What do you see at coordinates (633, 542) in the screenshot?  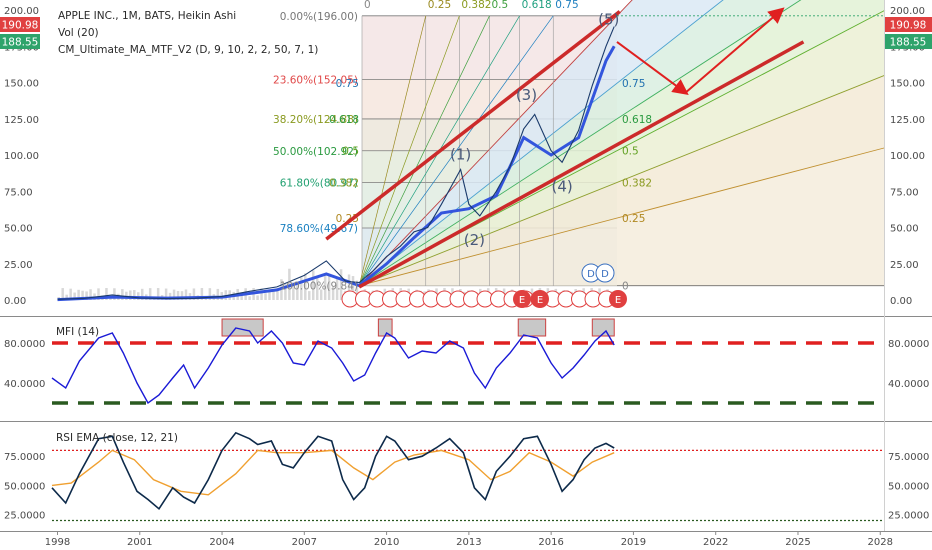 I see `x-axis-tick: 2019` at bounding box center [633, 542].